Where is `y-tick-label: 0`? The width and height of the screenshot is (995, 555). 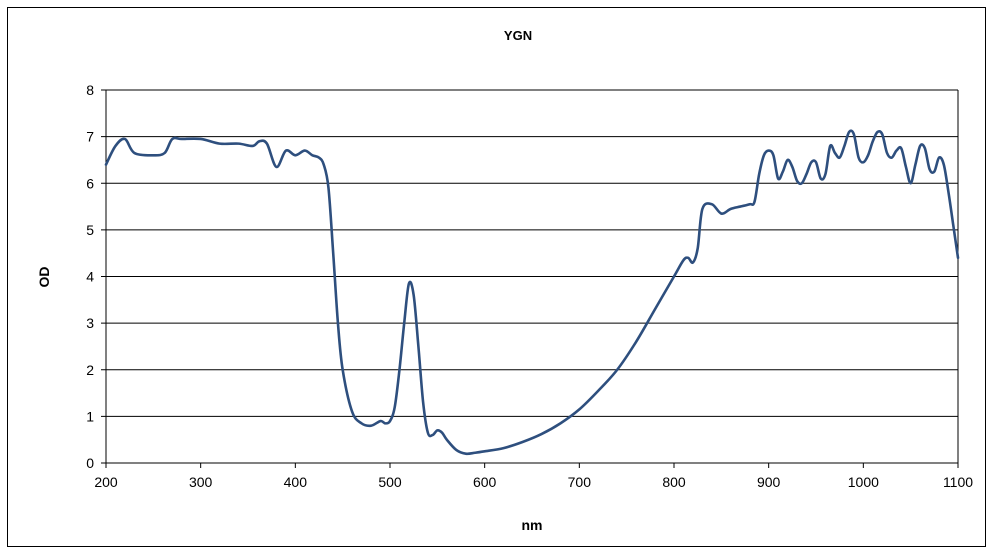 y-tick-label: 0 is located at coordinates (90, 463).